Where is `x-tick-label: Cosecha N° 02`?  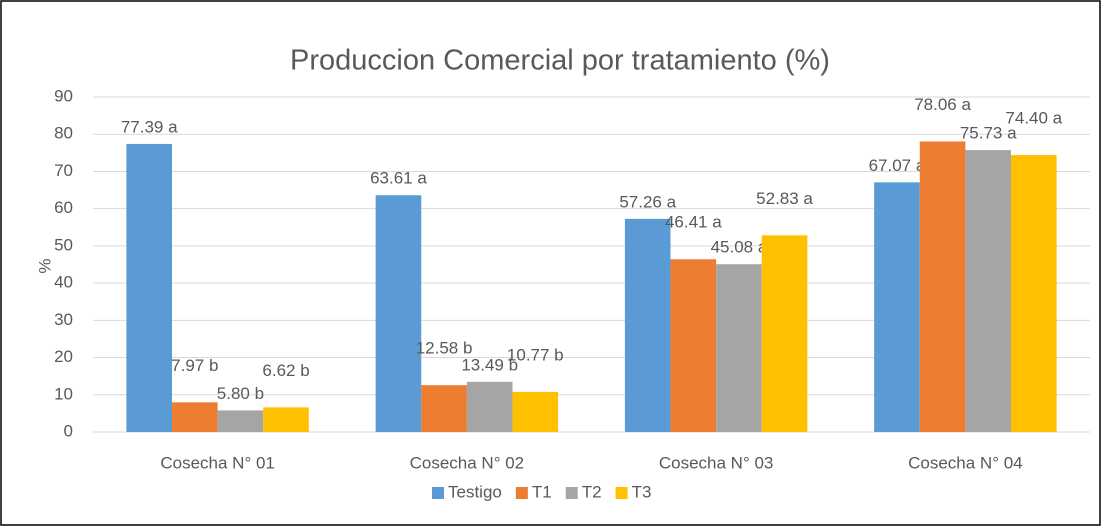 x-tick-label: Cosecha N° 02 is located at coordinates (467, 462).